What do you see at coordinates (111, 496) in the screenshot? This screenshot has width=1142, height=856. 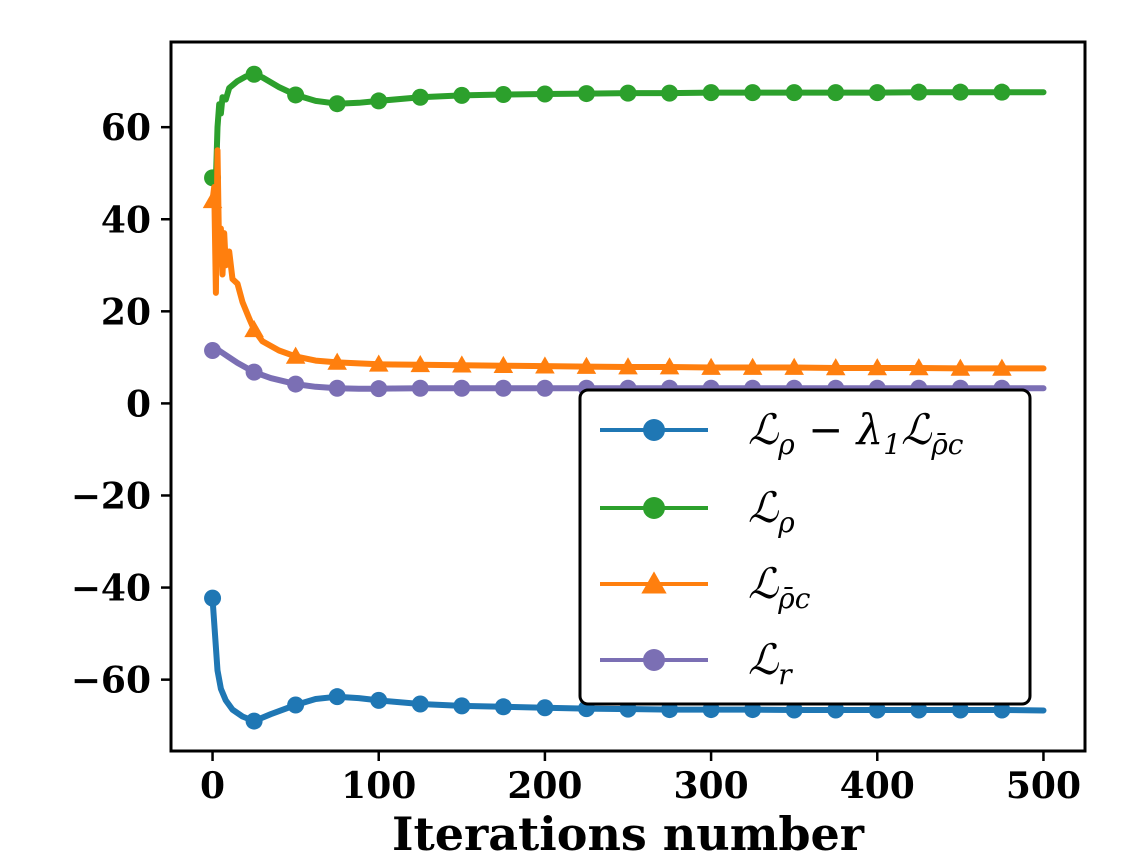 I see `y-tick-label: −20` at bounding box center [111, 496].